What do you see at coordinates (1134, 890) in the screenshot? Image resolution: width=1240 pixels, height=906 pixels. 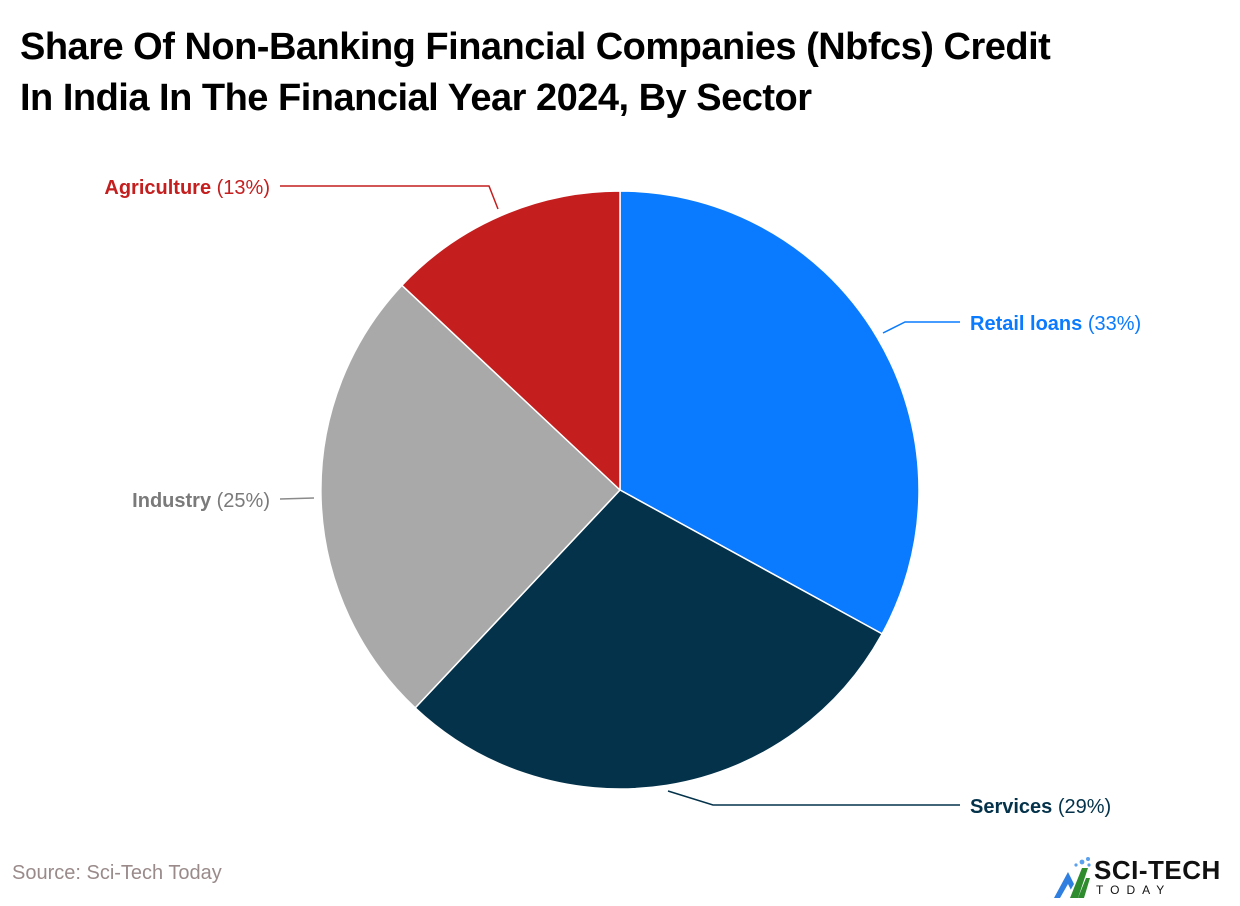 I see `logo-subtitle: TODAY` at bounding box center [1134, 890].